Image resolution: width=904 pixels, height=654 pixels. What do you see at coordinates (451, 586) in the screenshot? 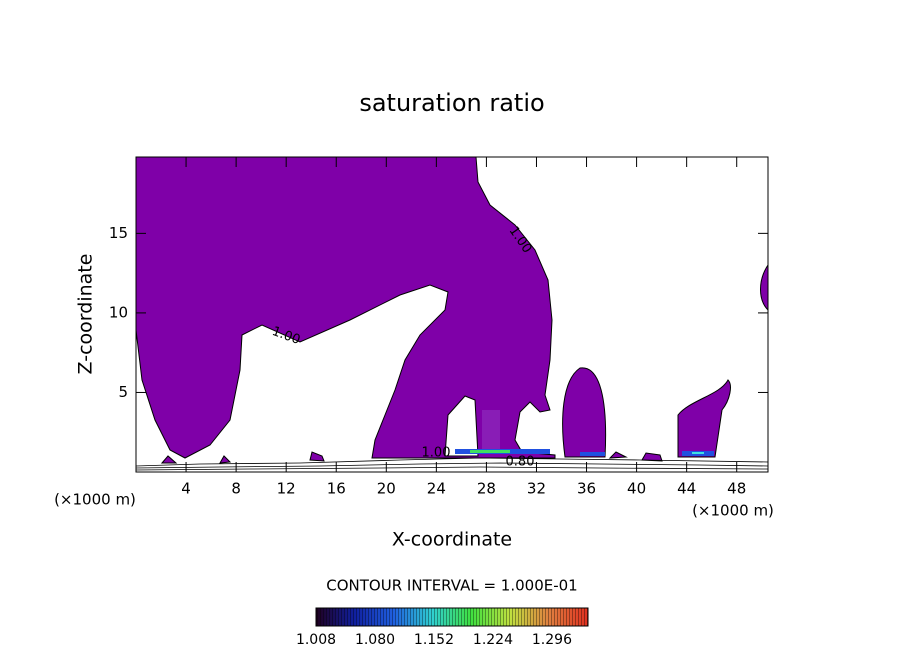
I see `contour-interval: CONTOUR INTERVAL = 1.000E-01` at bounding box center [451, 586].